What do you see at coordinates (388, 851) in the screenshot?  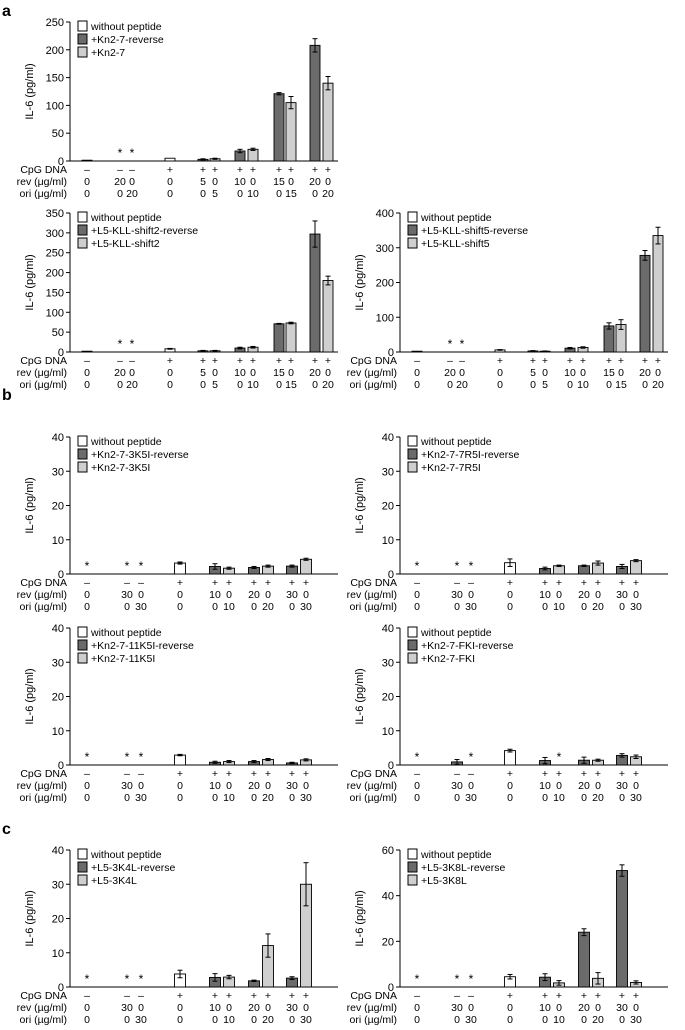 I see `y-tick-label: 60` at bounding box center [388, 851].